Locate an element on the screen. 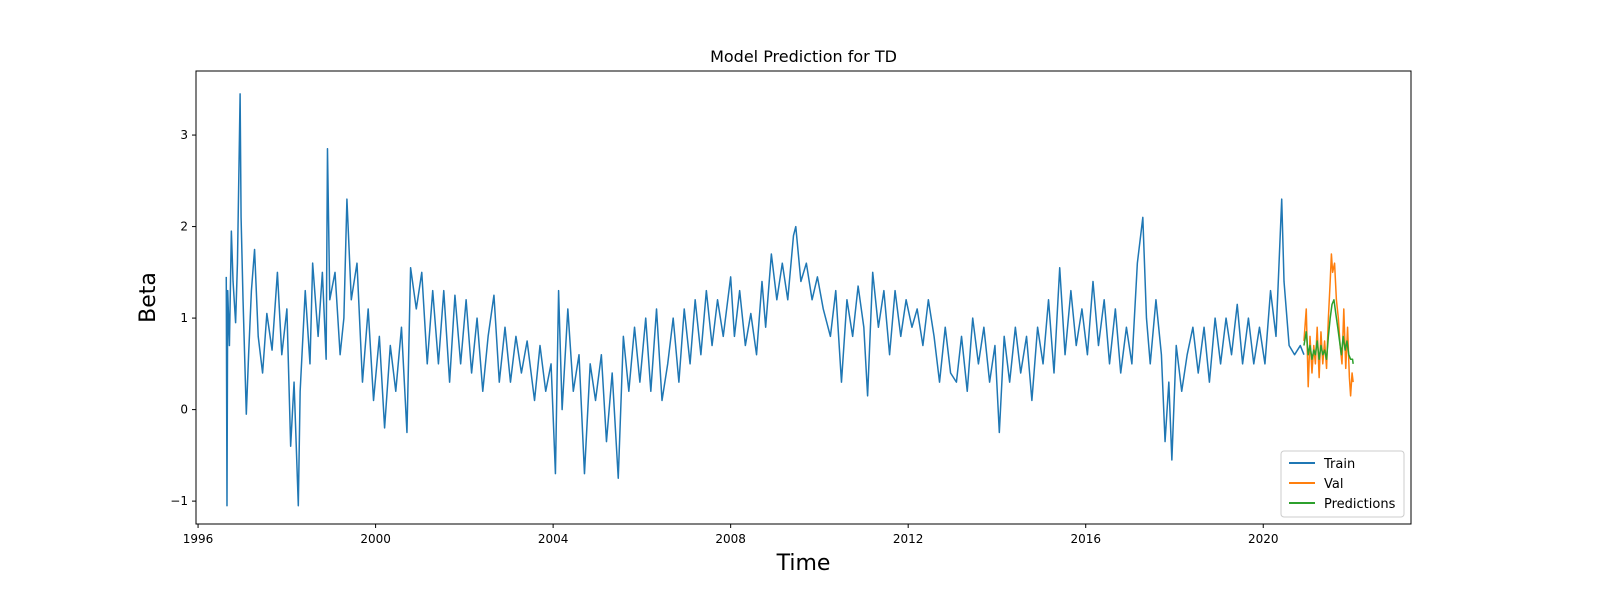 The height and width of the screenshot is (604, 1600). y-axis: −1 0 1 2 3 is located at coordinates (183, 318).